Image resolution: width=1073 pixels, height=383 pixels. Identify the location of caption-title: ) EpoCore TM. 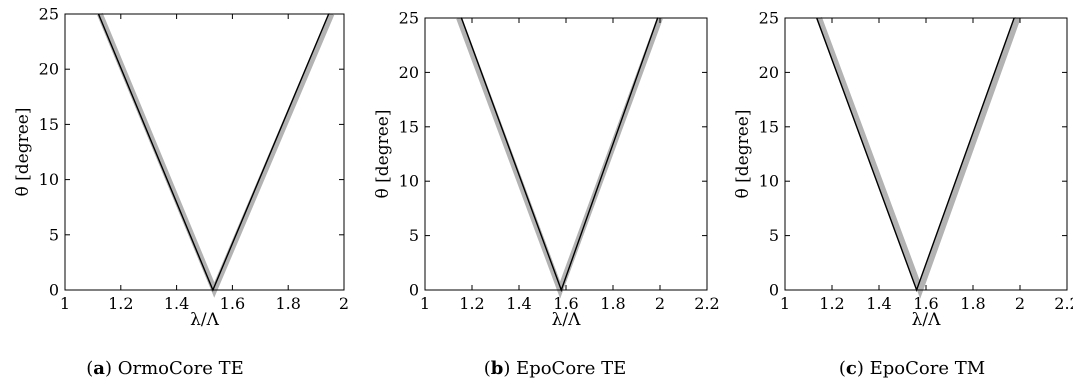
(921, 368).